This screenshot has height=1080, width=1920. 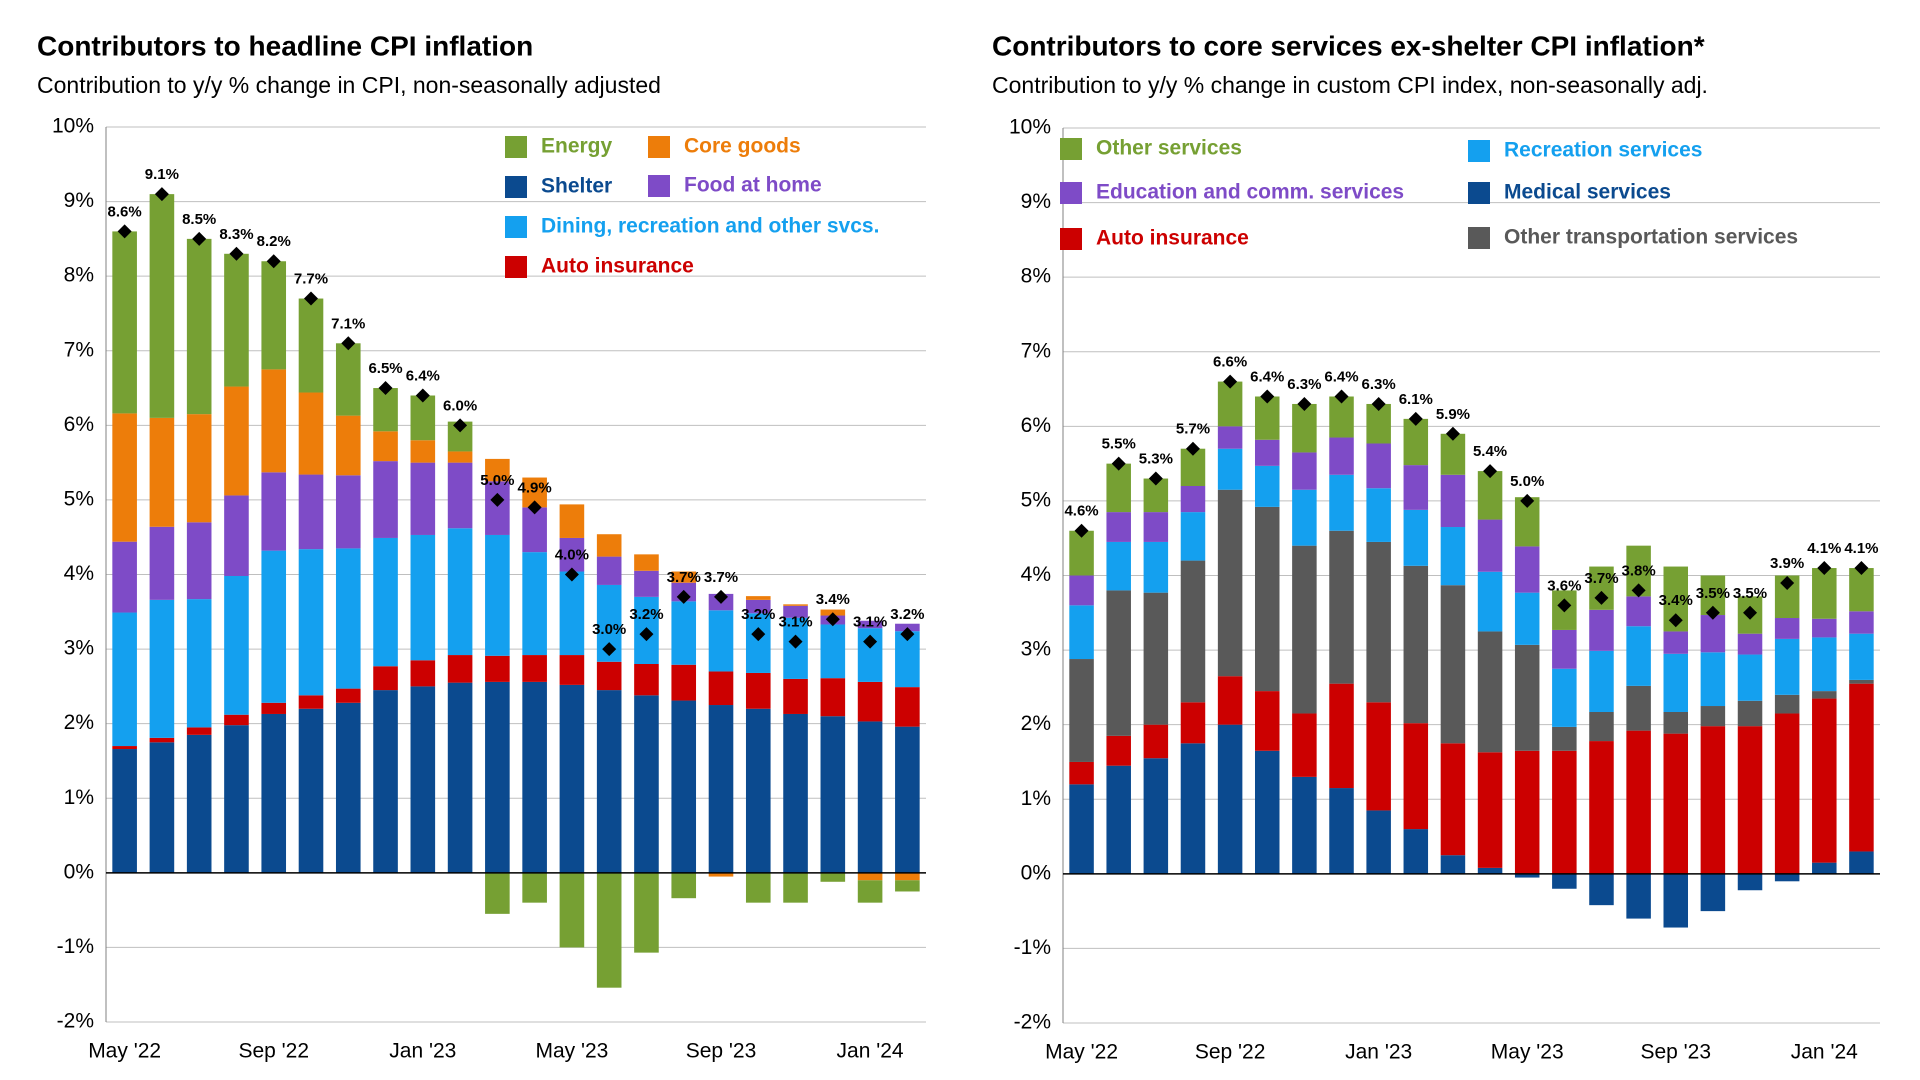 What do you see at coordinates (1651, 237) in the screenshot?
I see `legend-label: Other transportation services` at bounding box center [1651, 237].